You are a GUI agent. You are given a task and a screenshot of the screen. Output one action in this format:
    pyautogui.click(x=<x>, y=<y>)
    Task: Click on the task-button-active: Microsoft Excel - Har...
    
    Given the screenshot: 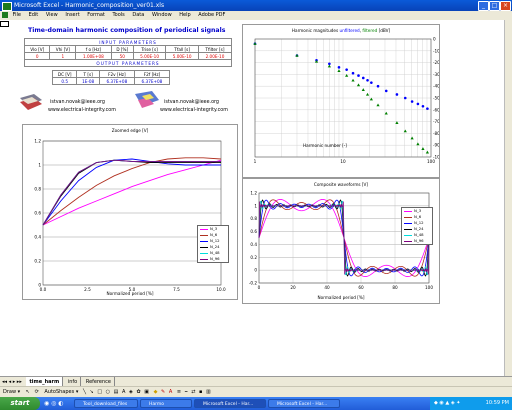 What is the action you would take?
    pyautogui.click(x=230, y=403)
    